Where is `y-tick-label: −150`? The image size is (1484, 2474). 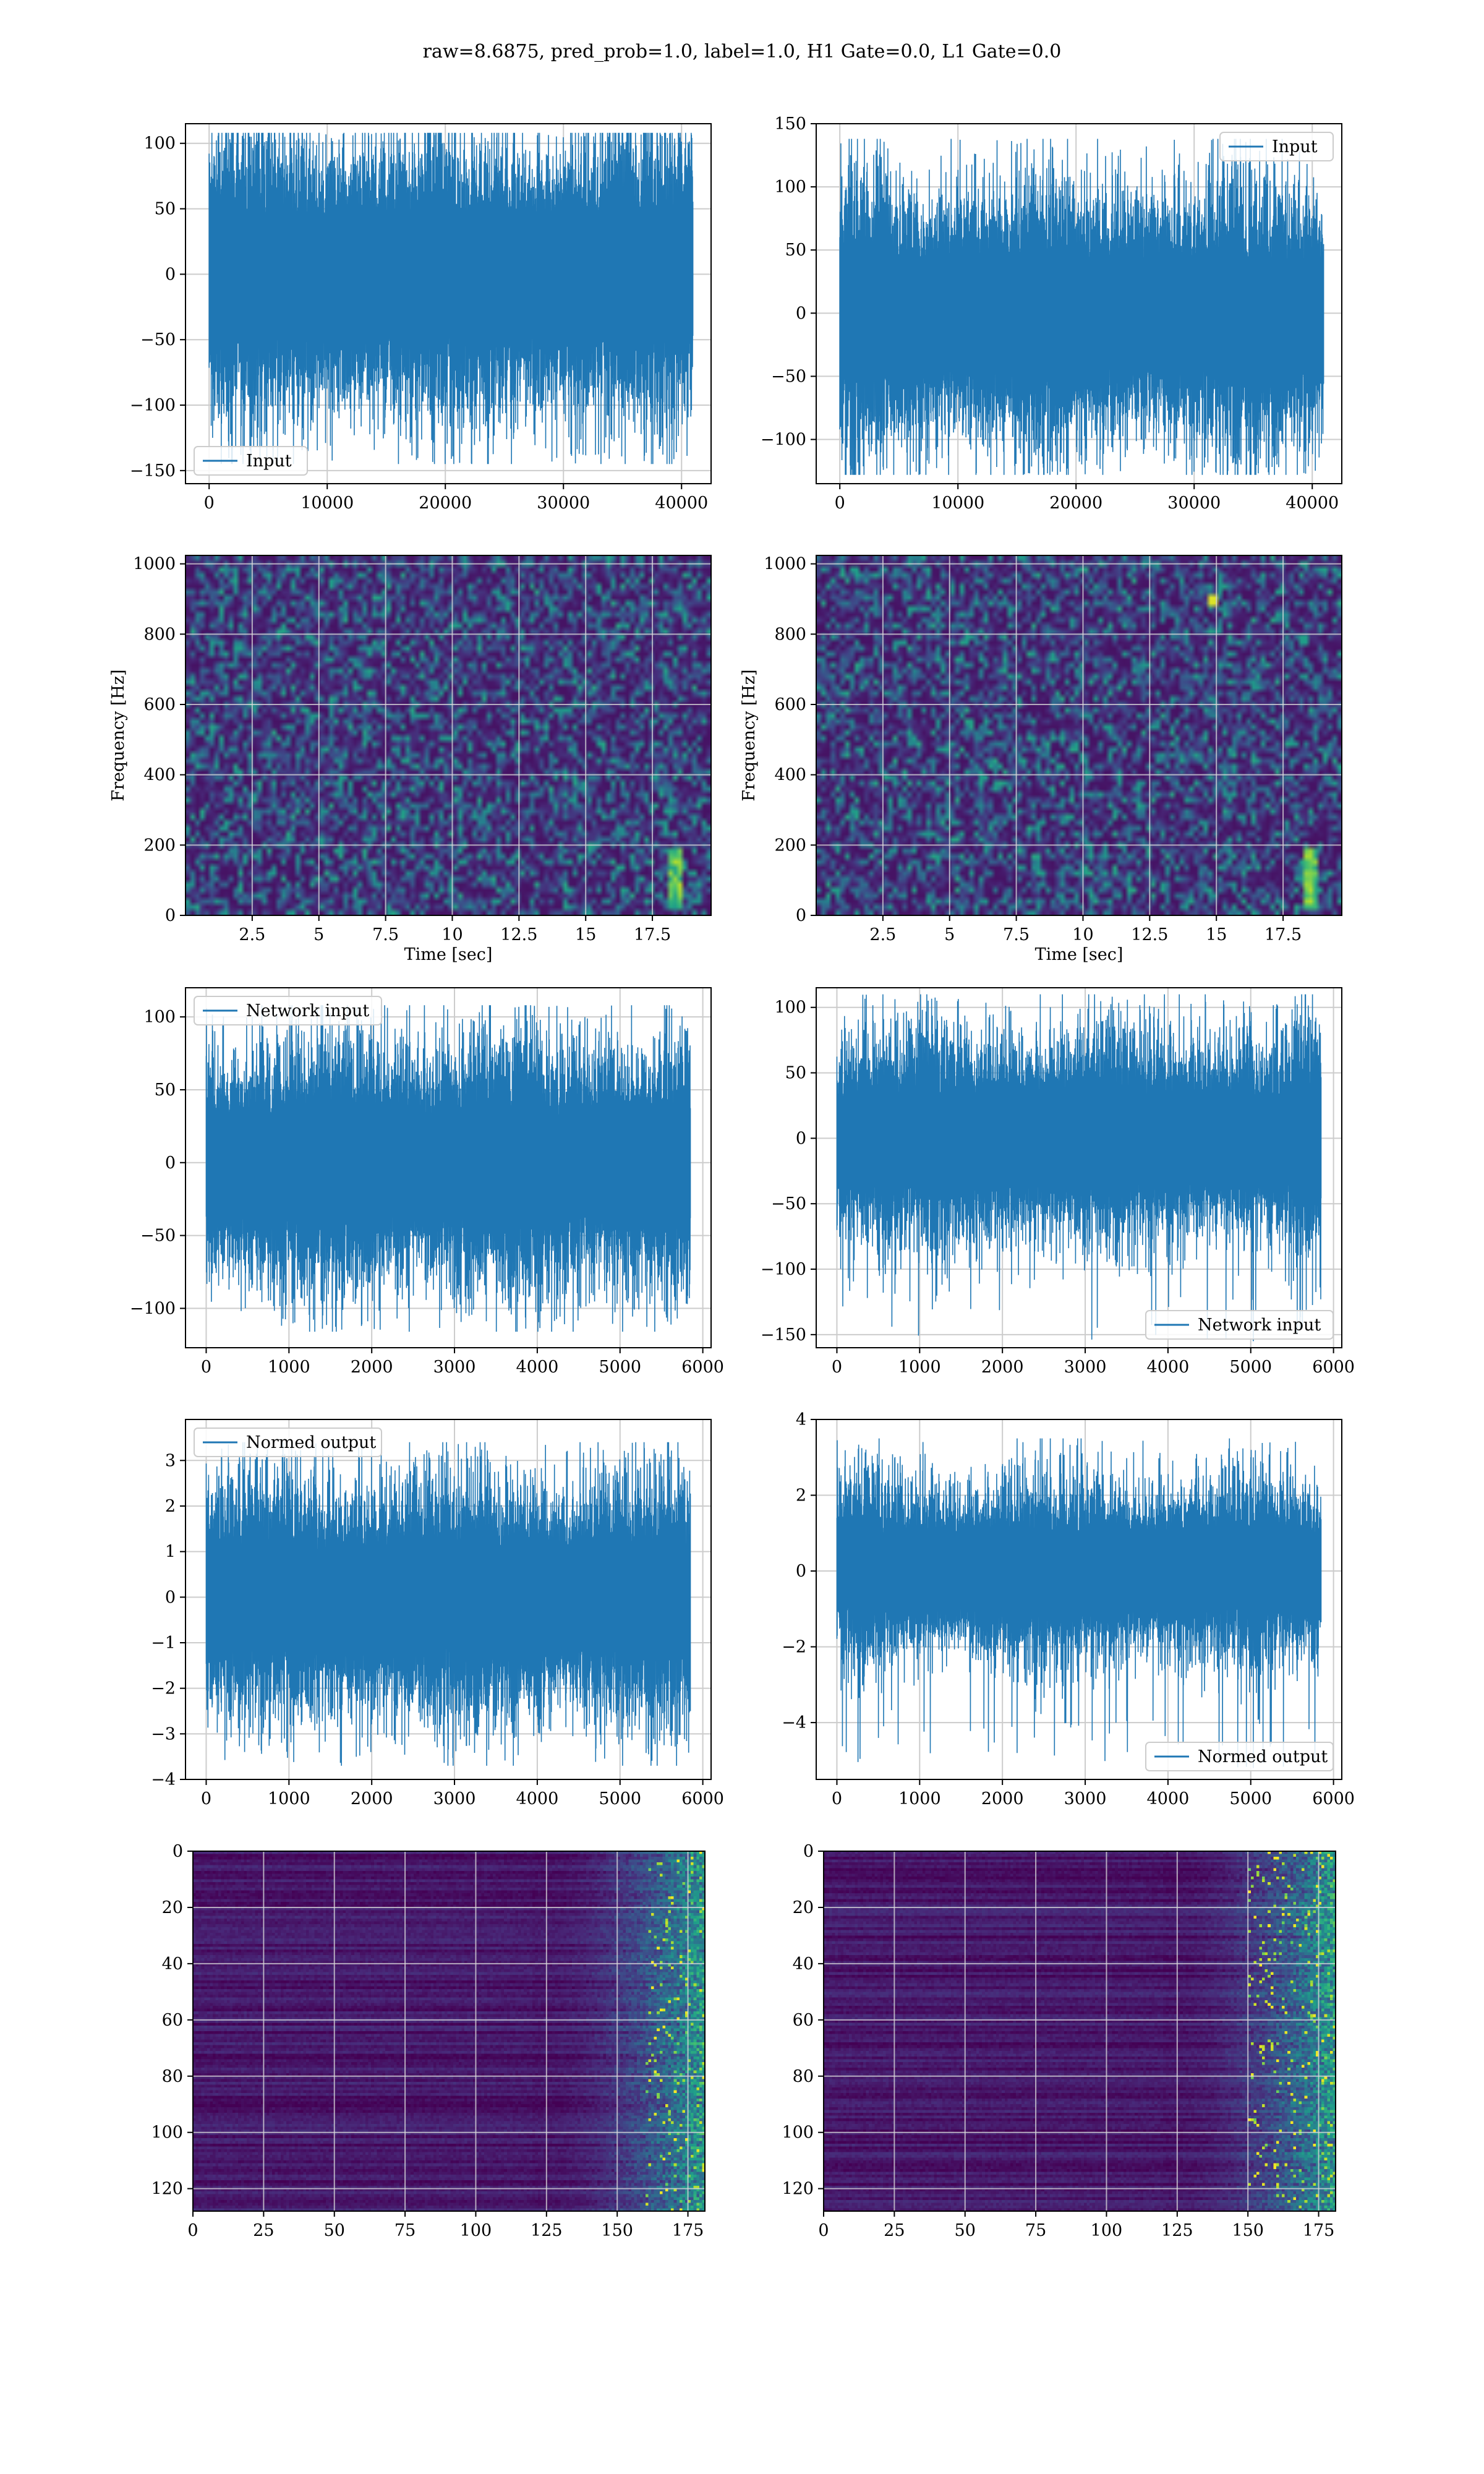
y-tick-label: −150 is located at coordinates (153, 471).